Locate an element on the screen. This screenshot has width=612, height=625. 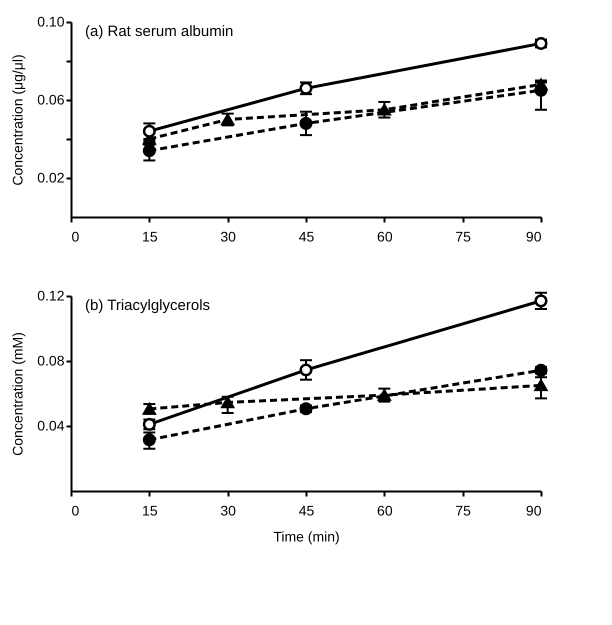
y-tick-label: 0.12 is located at coordinates (51, 296).